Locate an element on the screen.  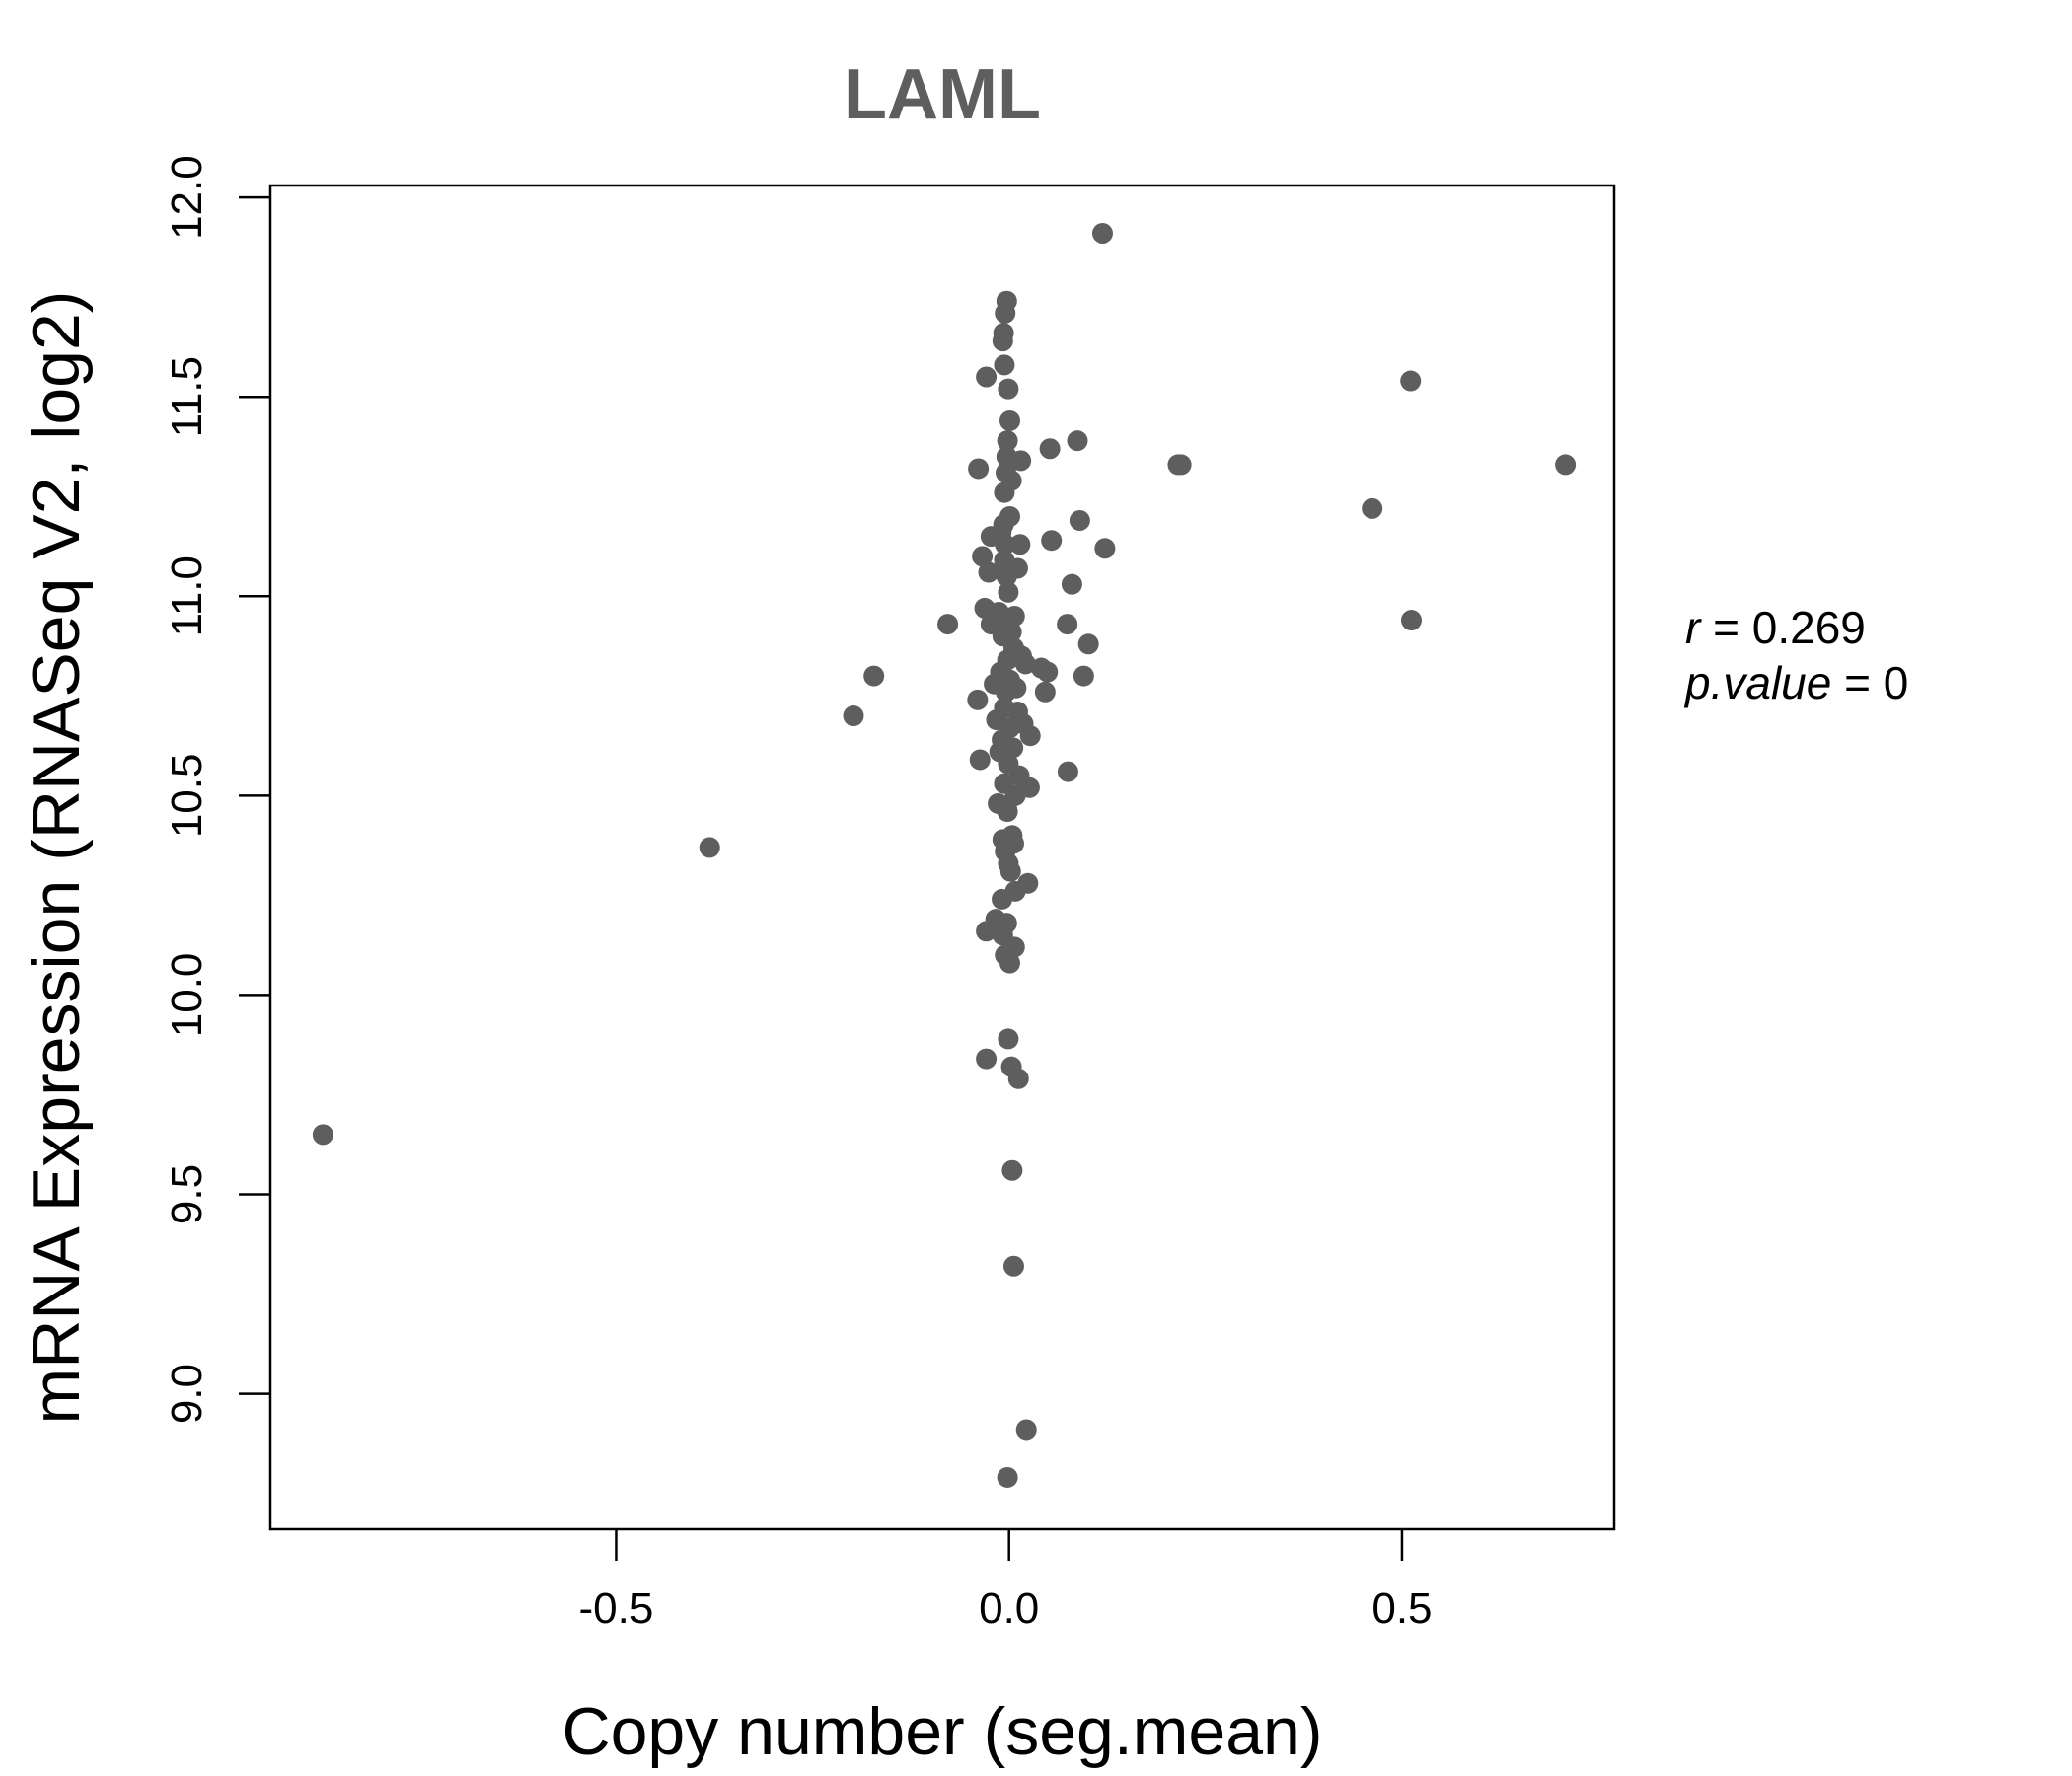
x-axis-label: Copy number (seg.mean) is located at coordinates (942, 1732).